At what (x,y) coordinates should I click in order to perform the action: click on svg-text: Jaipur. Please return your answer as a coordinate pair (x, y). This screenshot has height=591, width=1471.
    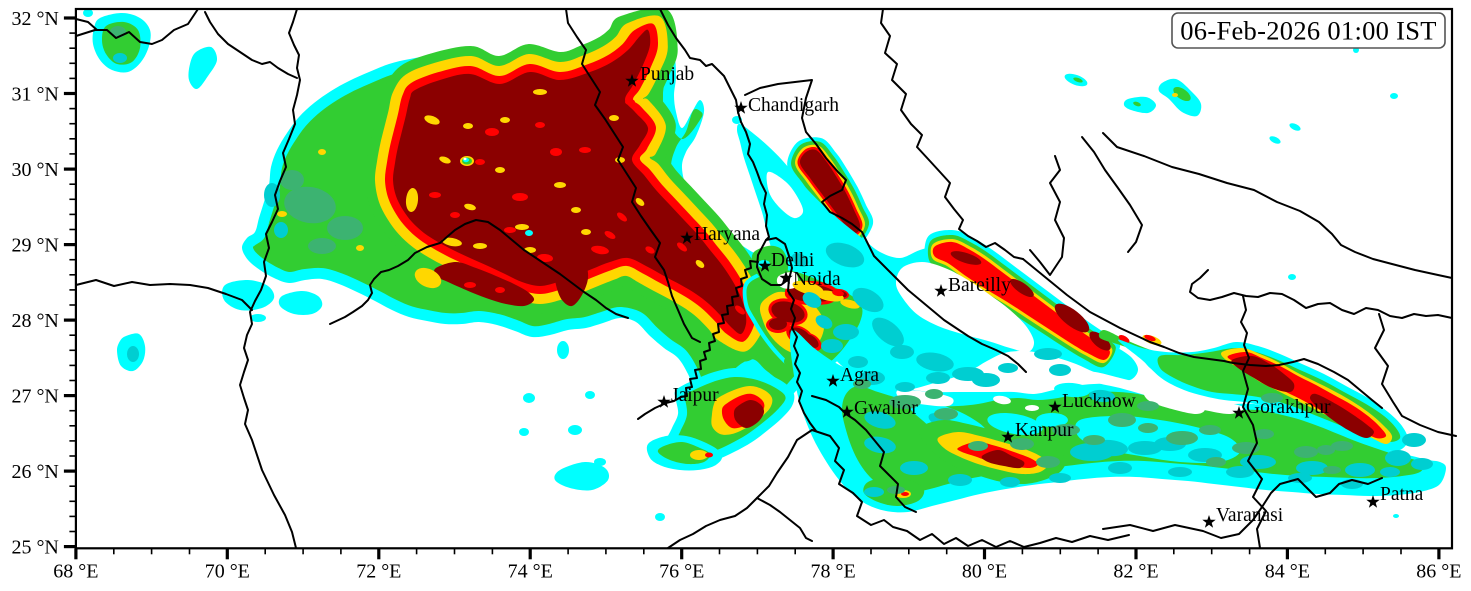
    Looking at the image, I should click on (695, 395).